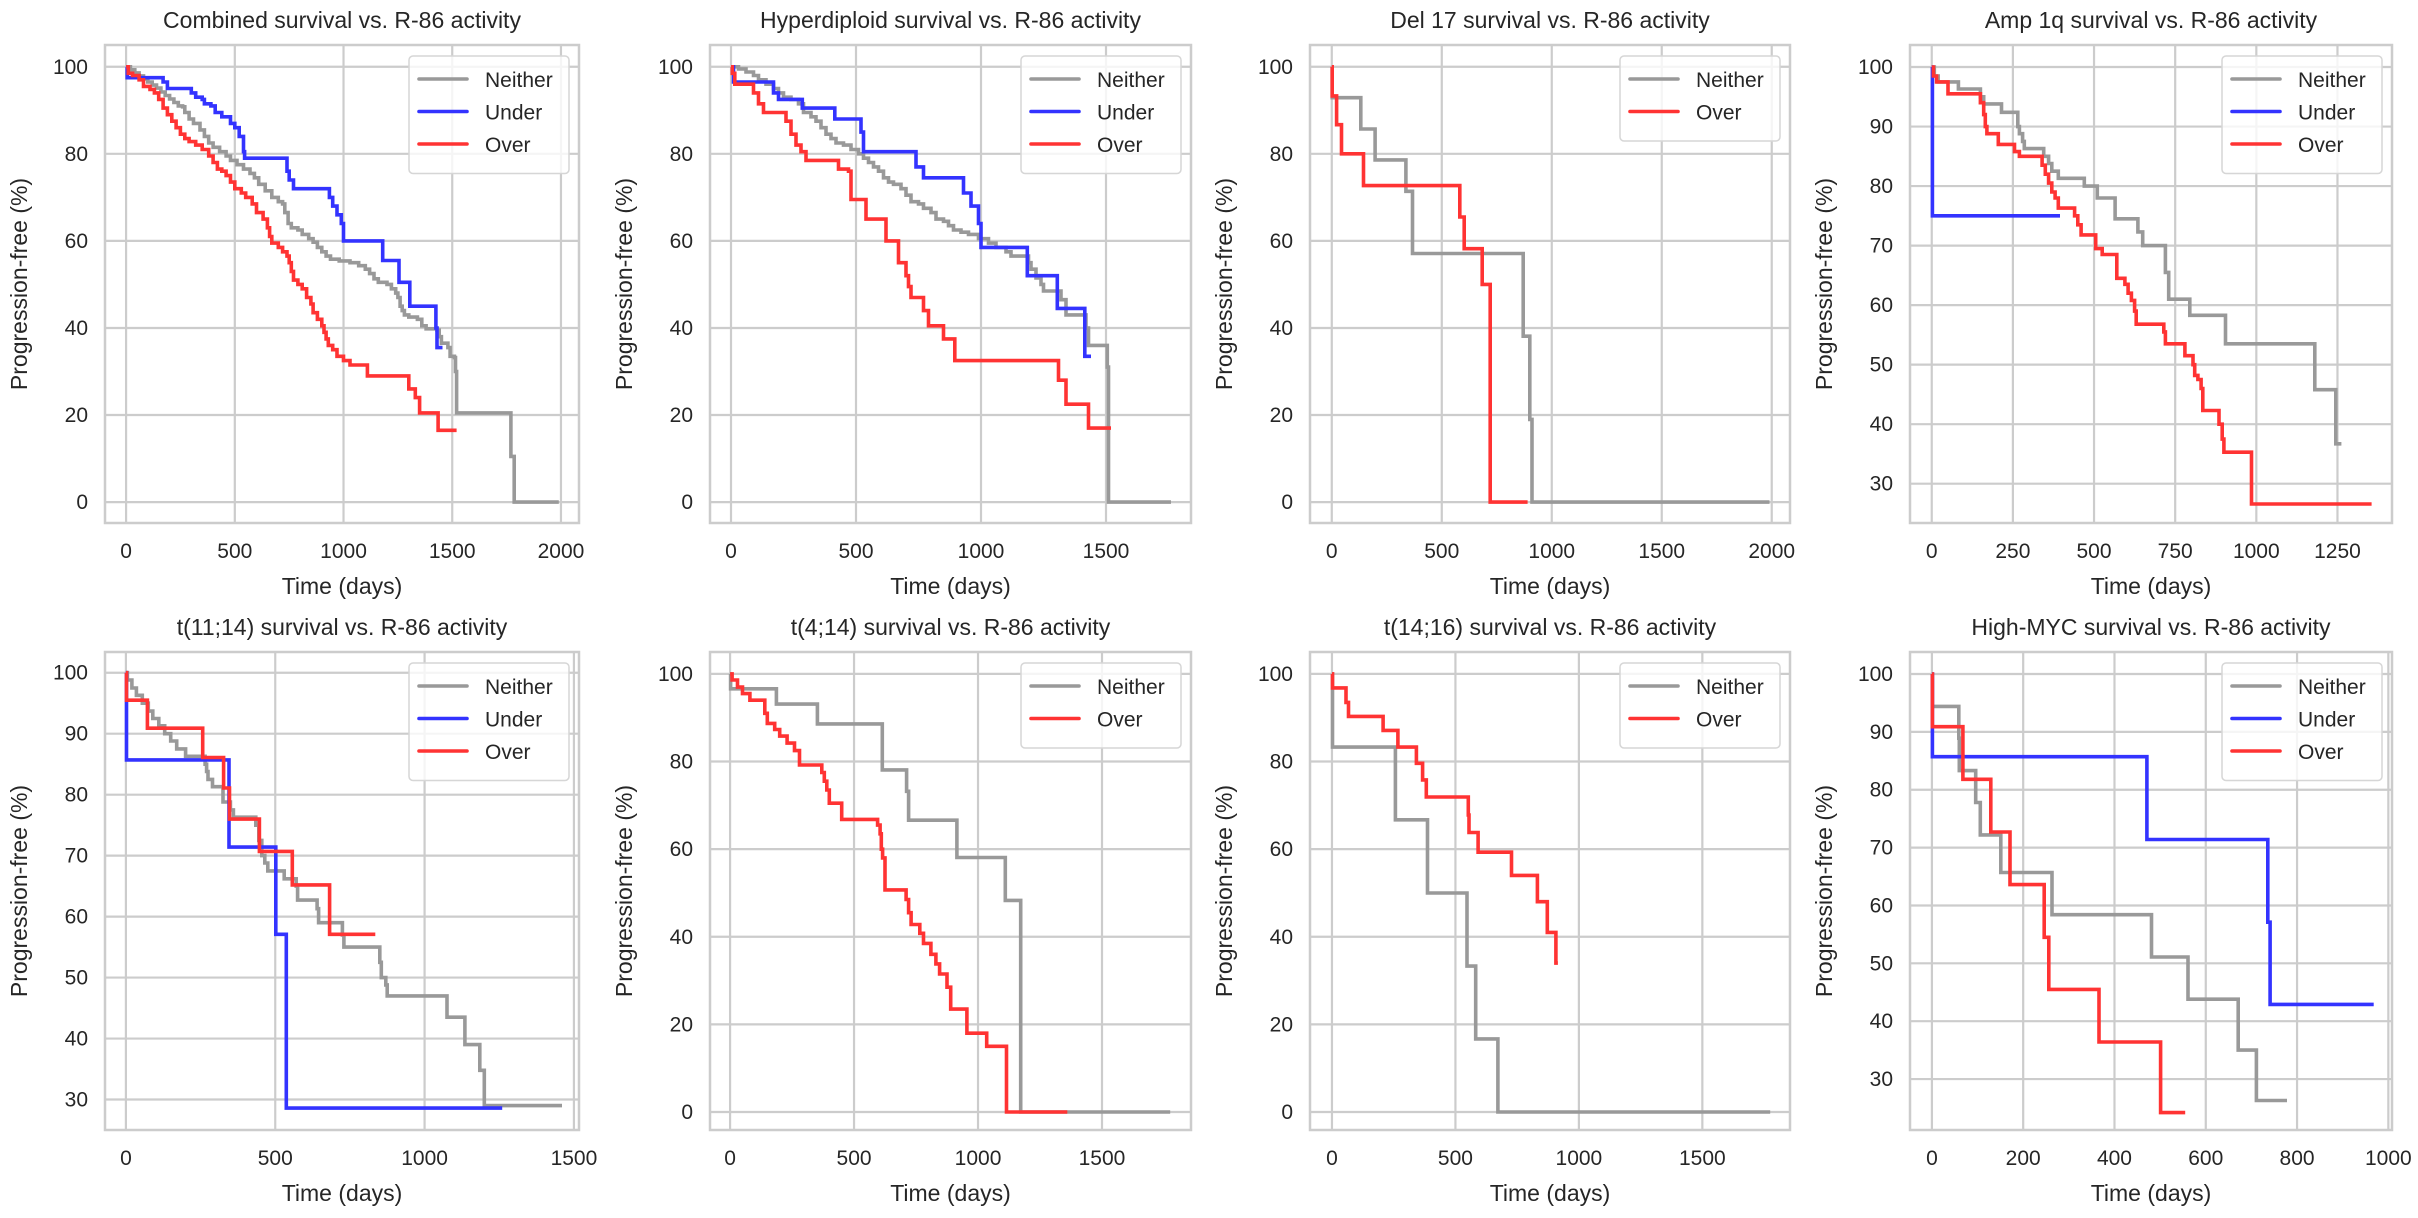  I want to click on x-tick-label: 2000, so click(561, 551).